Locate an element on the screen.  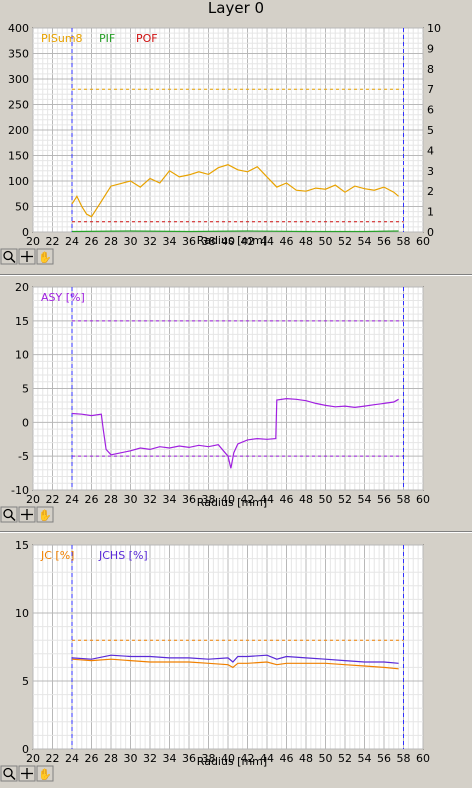
zoom-icon is located at coordinates (8, 513).